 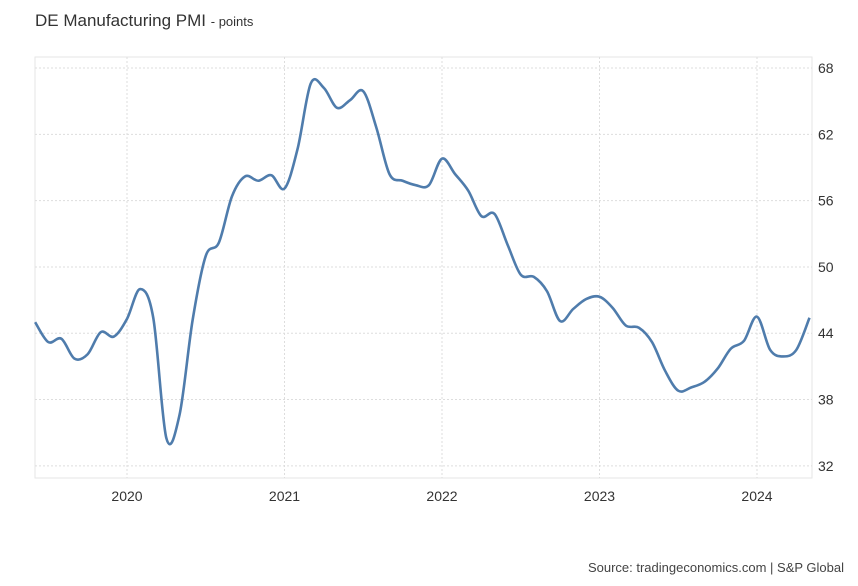 I want to click on x-tick-label: 2020, so click(x=126, y=496).